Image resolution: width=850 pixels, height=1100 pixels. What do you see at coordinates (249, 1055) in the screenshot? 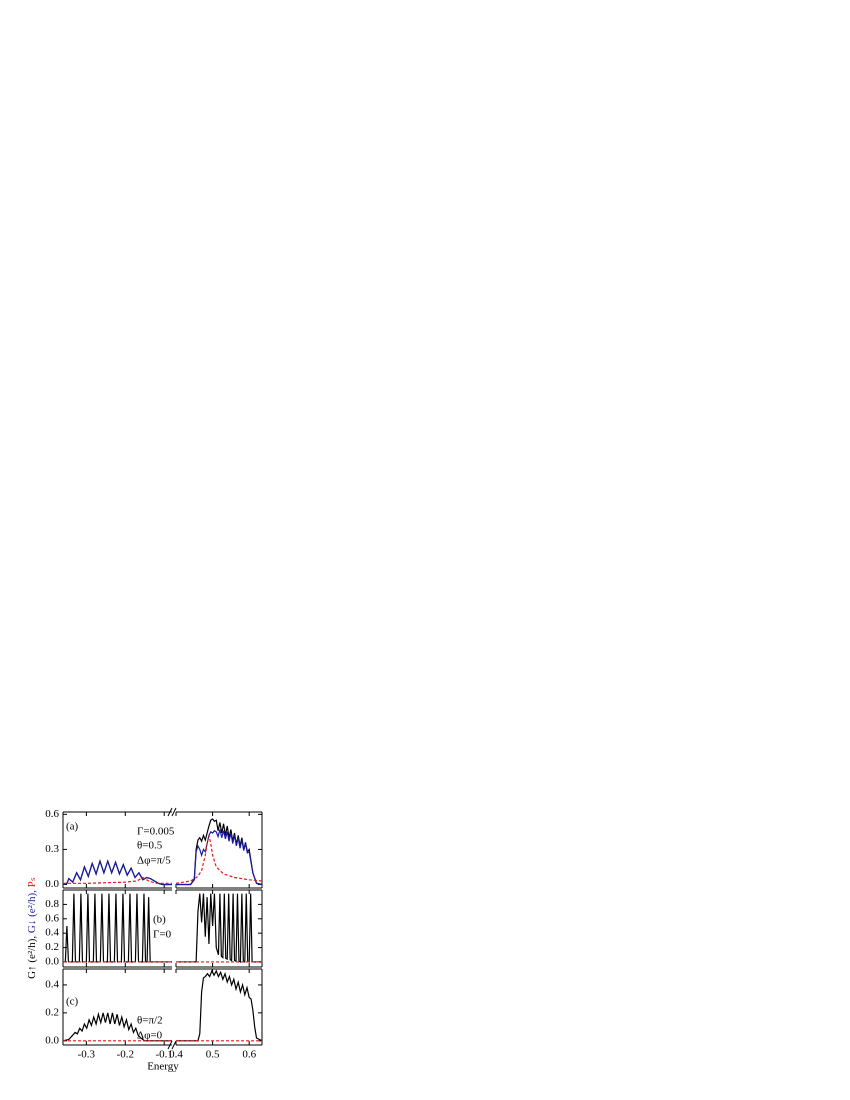
I see `x-tick-label: 0.6` at bounding box center [249, 1055].